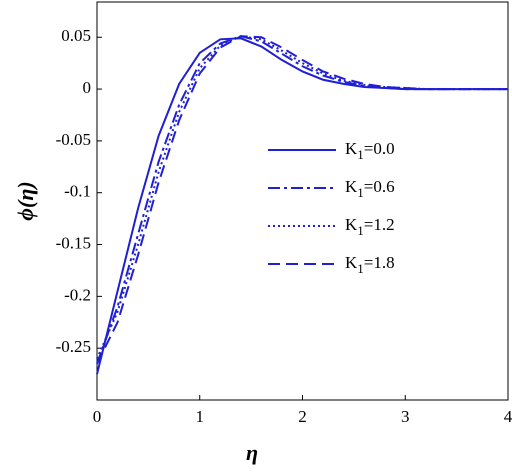  What do you see at coordinates (97, 416) in the screenshot?
I see `x-tick-label: 0` at bounding box center [97, 416].